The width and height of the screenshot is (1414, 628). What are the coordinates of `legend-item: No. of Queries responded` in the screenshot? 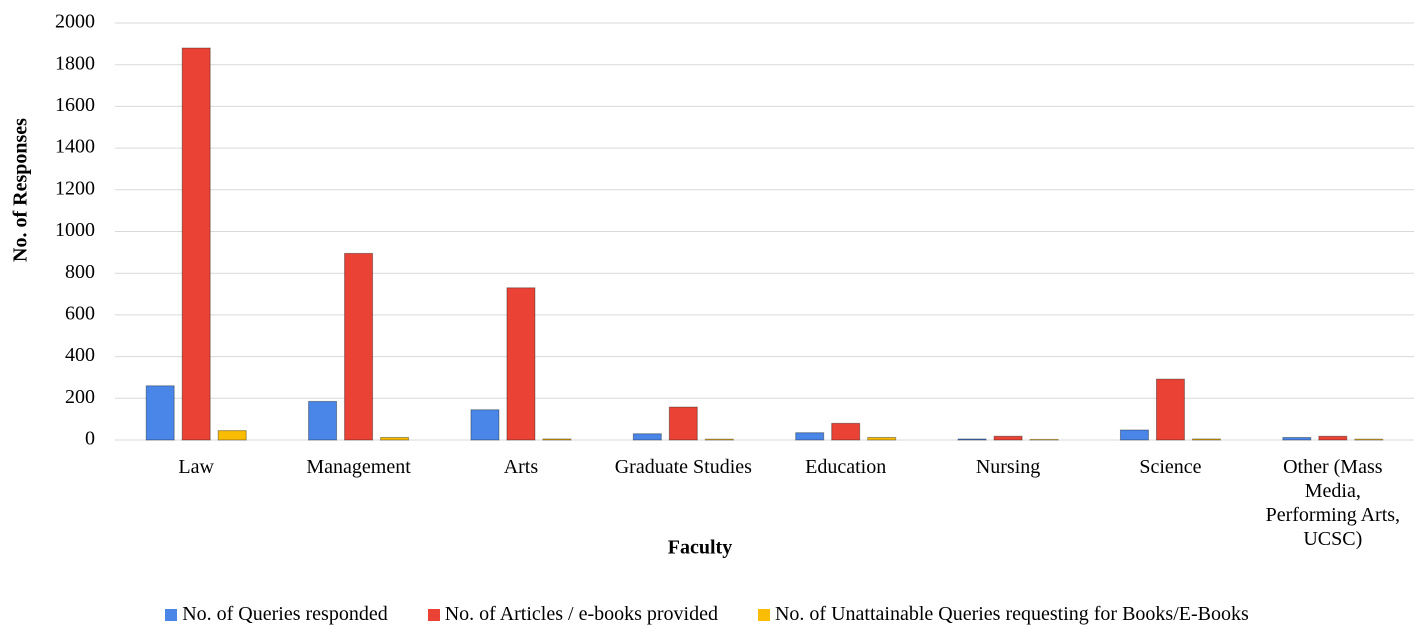 It's located at (276, 614).